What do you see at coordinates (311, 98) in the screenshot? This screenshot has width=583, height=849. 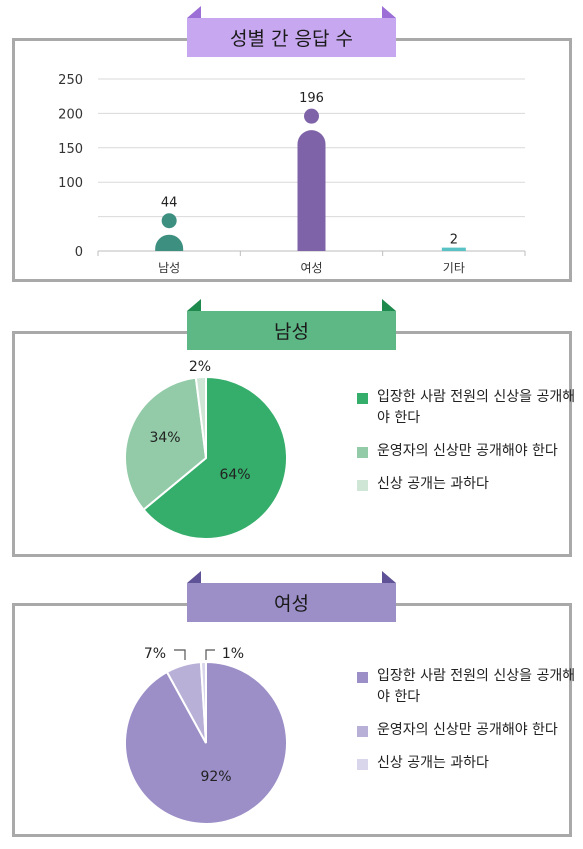 I see `bar-value-label: 196` at bounding box center [311, 98].